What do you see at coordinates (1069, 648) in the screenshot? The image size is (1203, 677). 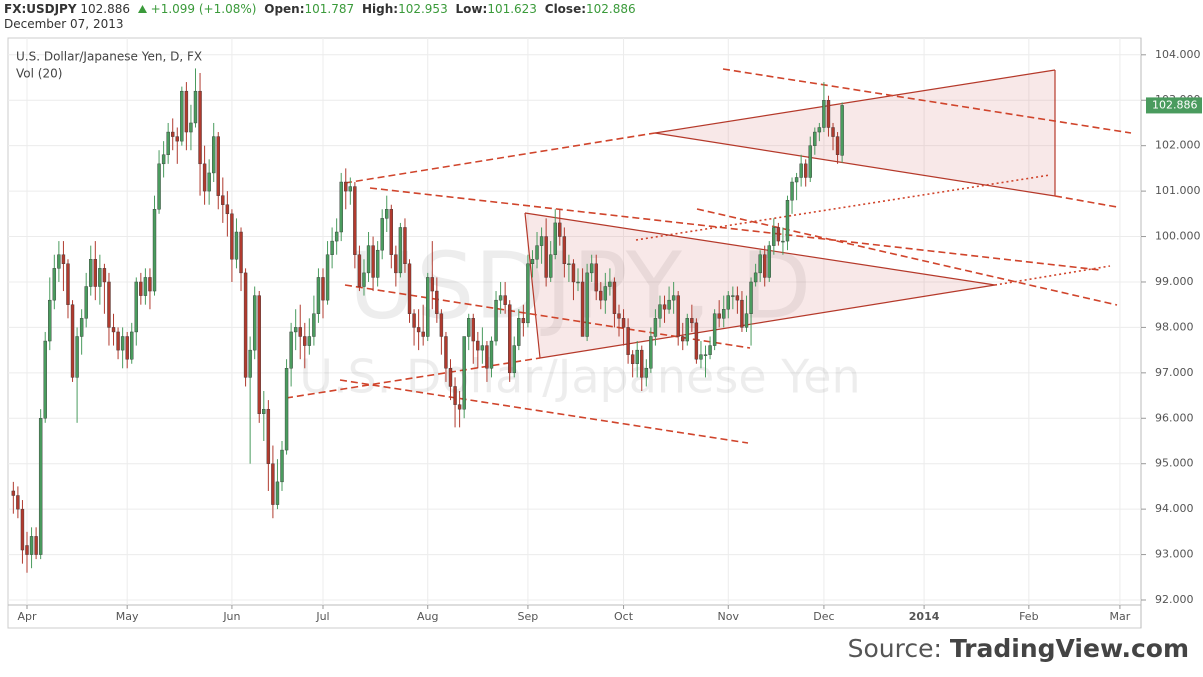 I see `source: TradingView.com` at bounding box center [1069, 648].